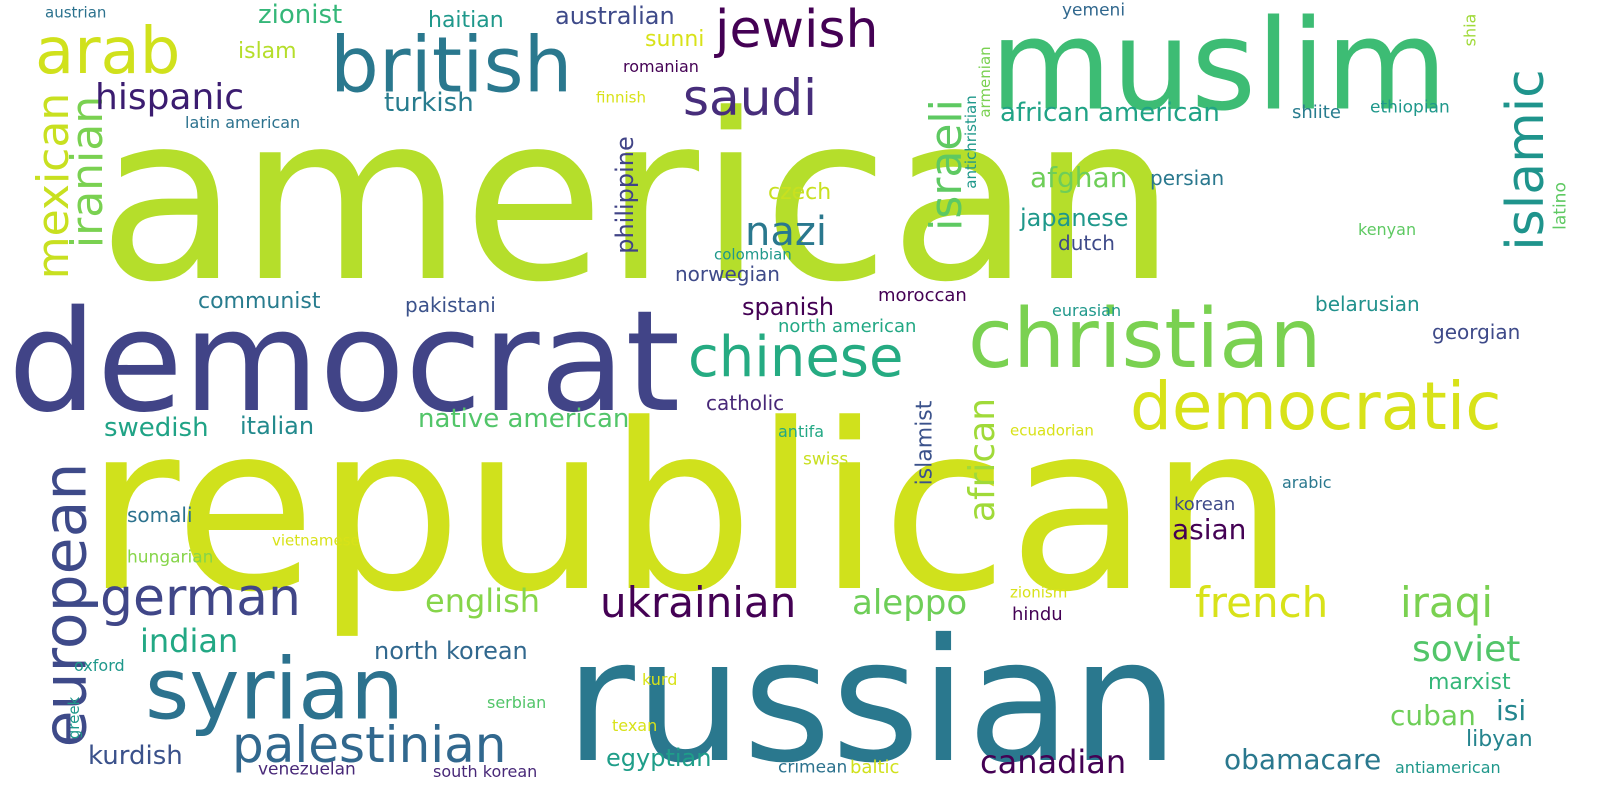 This screenshot has width=1600, height=801. Describe the element at coordinates (1469, 682) in the screenshot. I see `word-marxist: marxist` at that location.